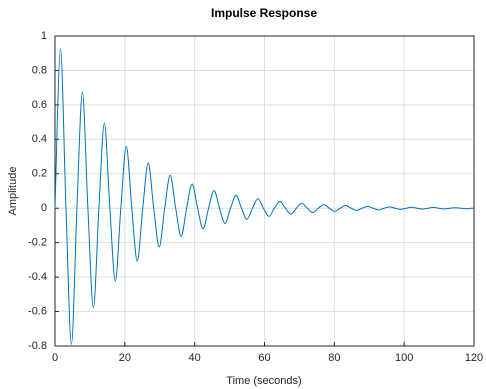 Image resolution: width=486 pixels, height=389 pixels. Describe the element at coordinates (334, 358) in the screenshot. I see `x-tick-label: 80` at that location.